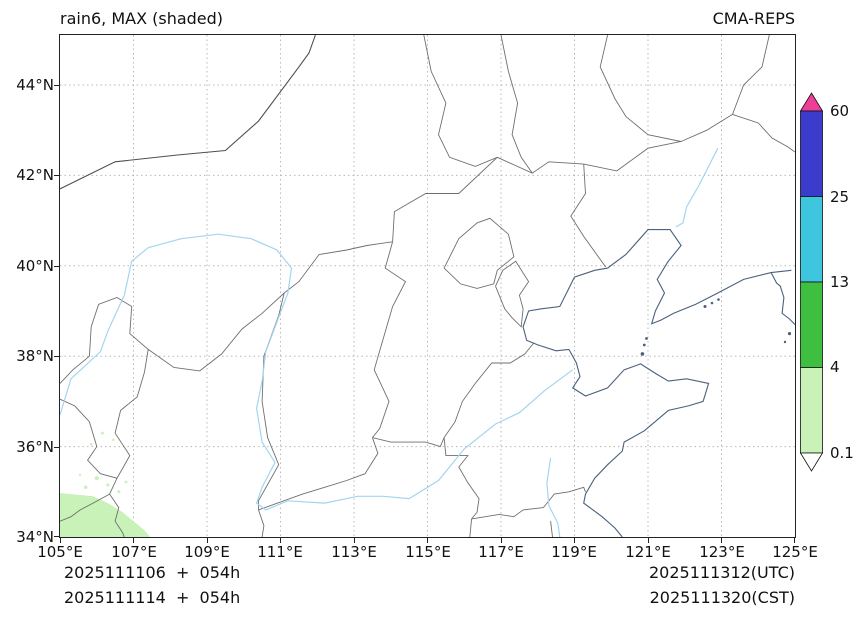  I want to click on y-tick-label: 42°N, so click(35, 175).